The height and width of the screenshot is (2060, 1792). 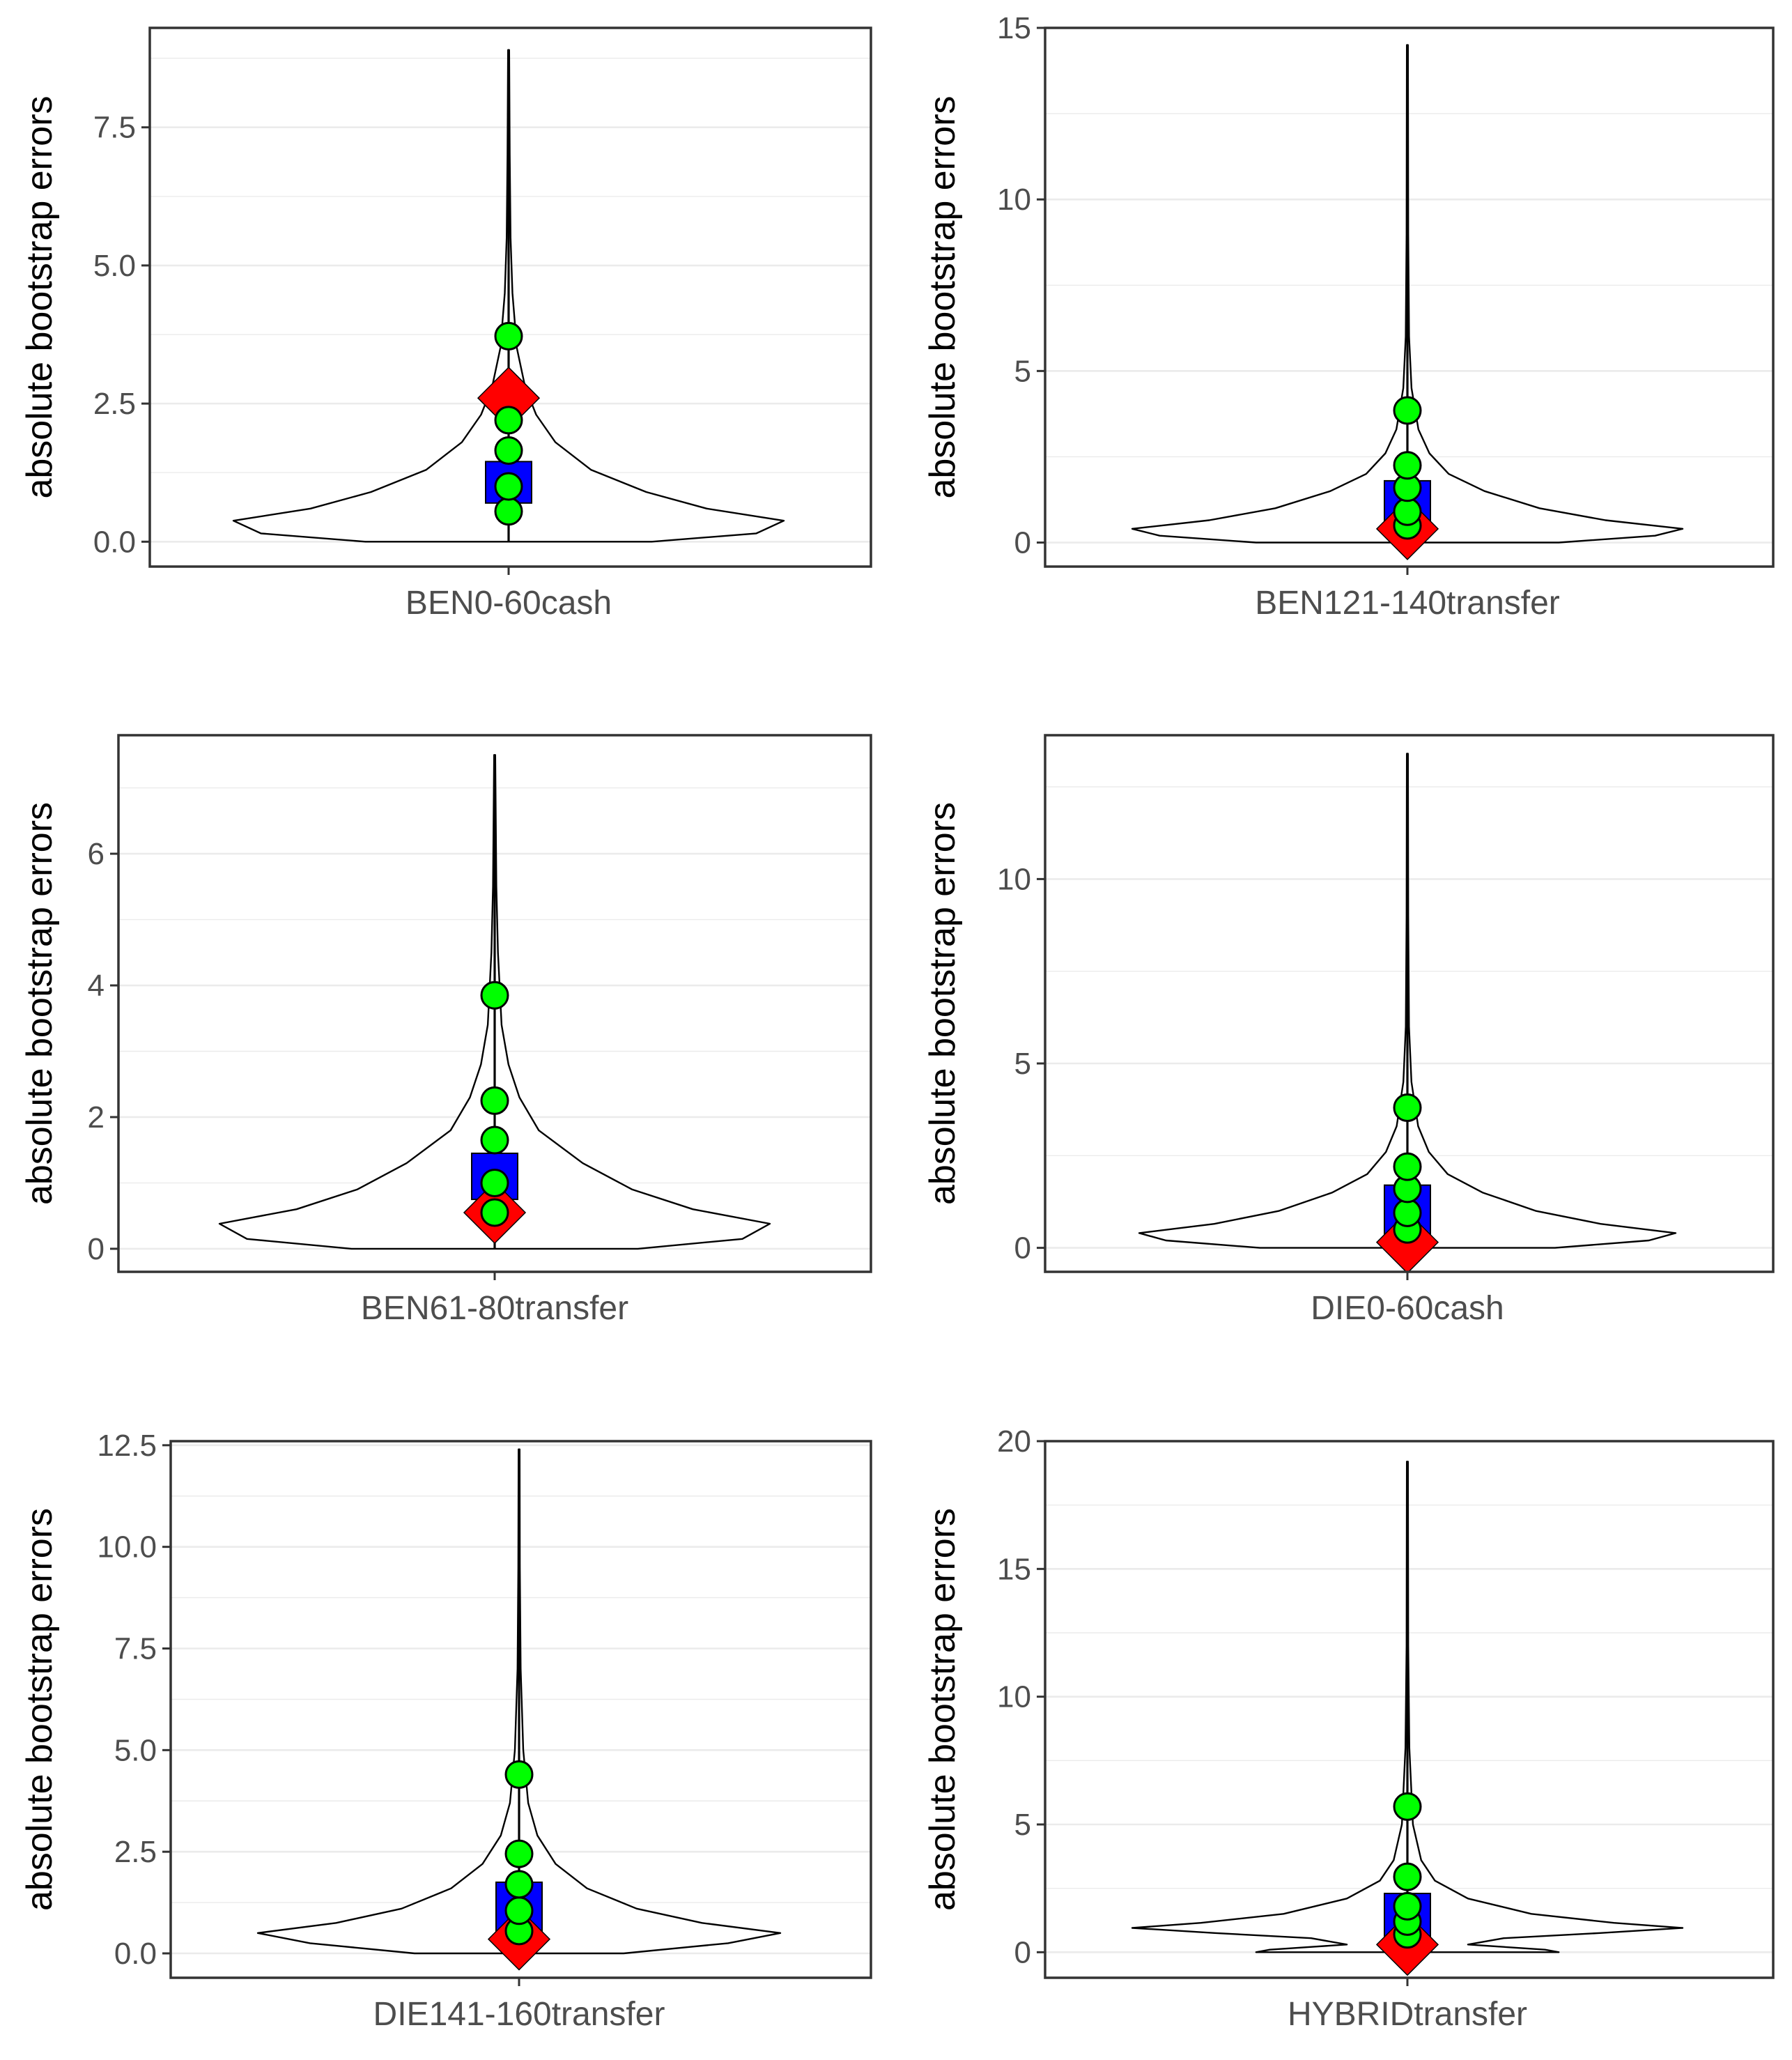 I want to click on x-category-label: DIE0-60cash, so click(x=1408, y=1308).